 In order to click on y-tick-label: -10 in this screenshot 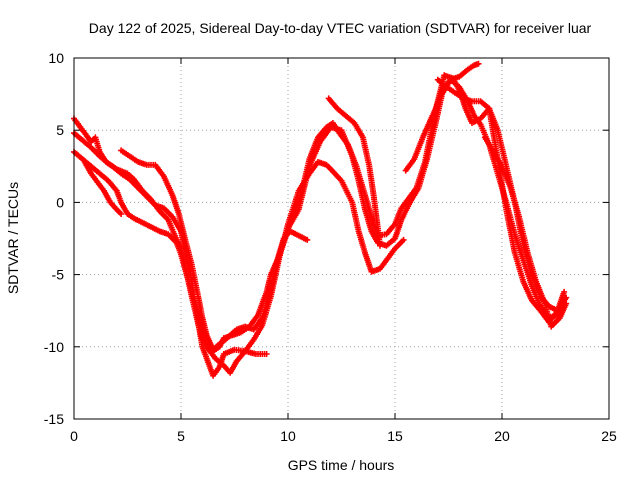, I will do `click(54, 347)`.